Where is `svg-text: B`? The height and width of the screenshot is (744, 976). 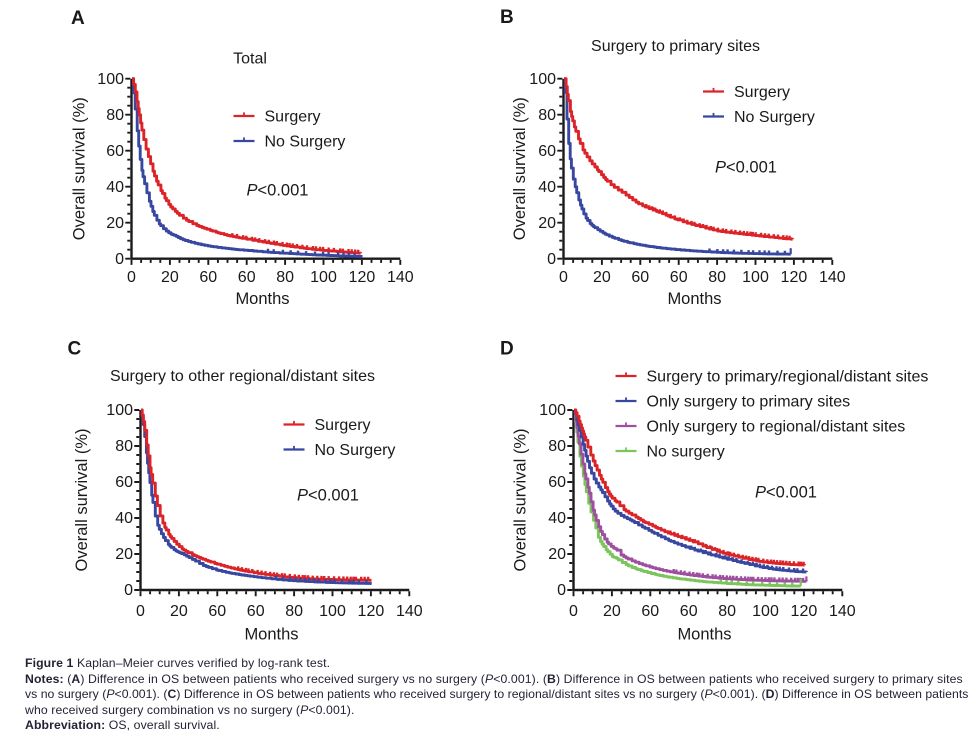 svg-text: B is located at coordinates (507, 17).